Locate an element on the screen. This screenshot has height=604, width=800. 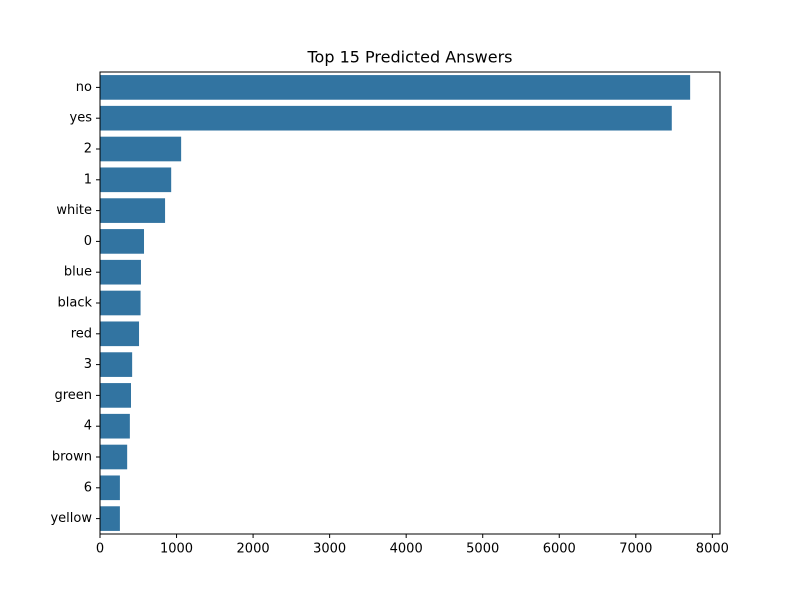
y-tick-label: yellow is located at coordinates (71, 518).